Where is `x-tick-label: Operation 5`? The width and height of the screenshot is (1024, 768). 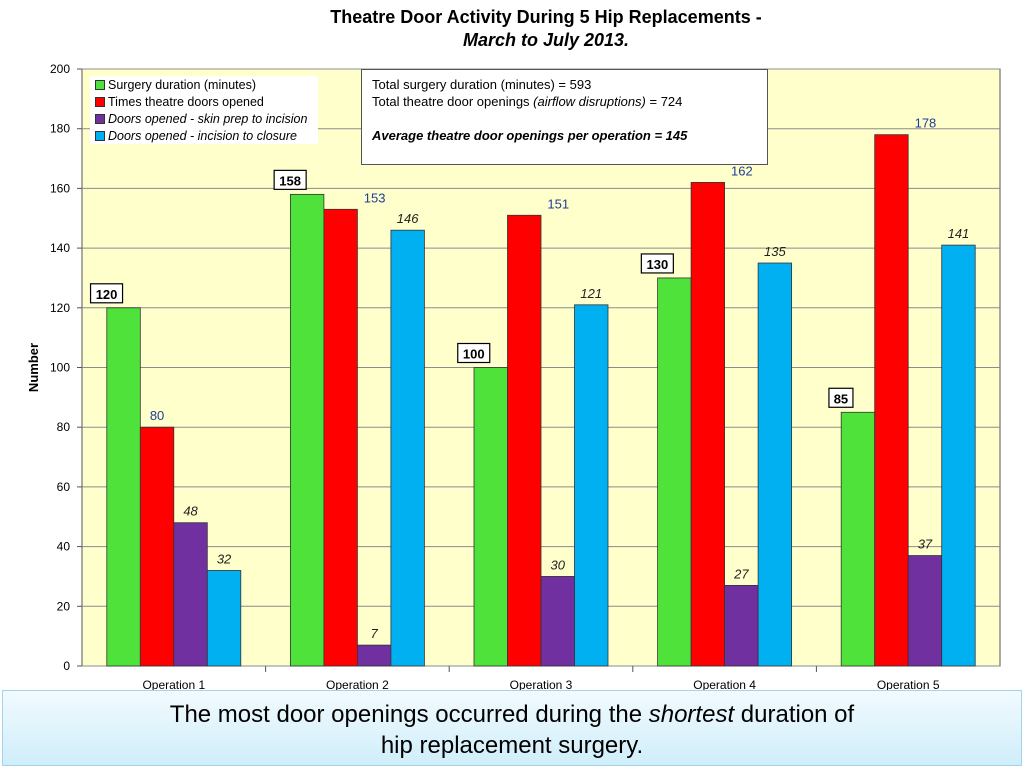 x-tick-label: Operation 5 is located at coordinates (908, 684).